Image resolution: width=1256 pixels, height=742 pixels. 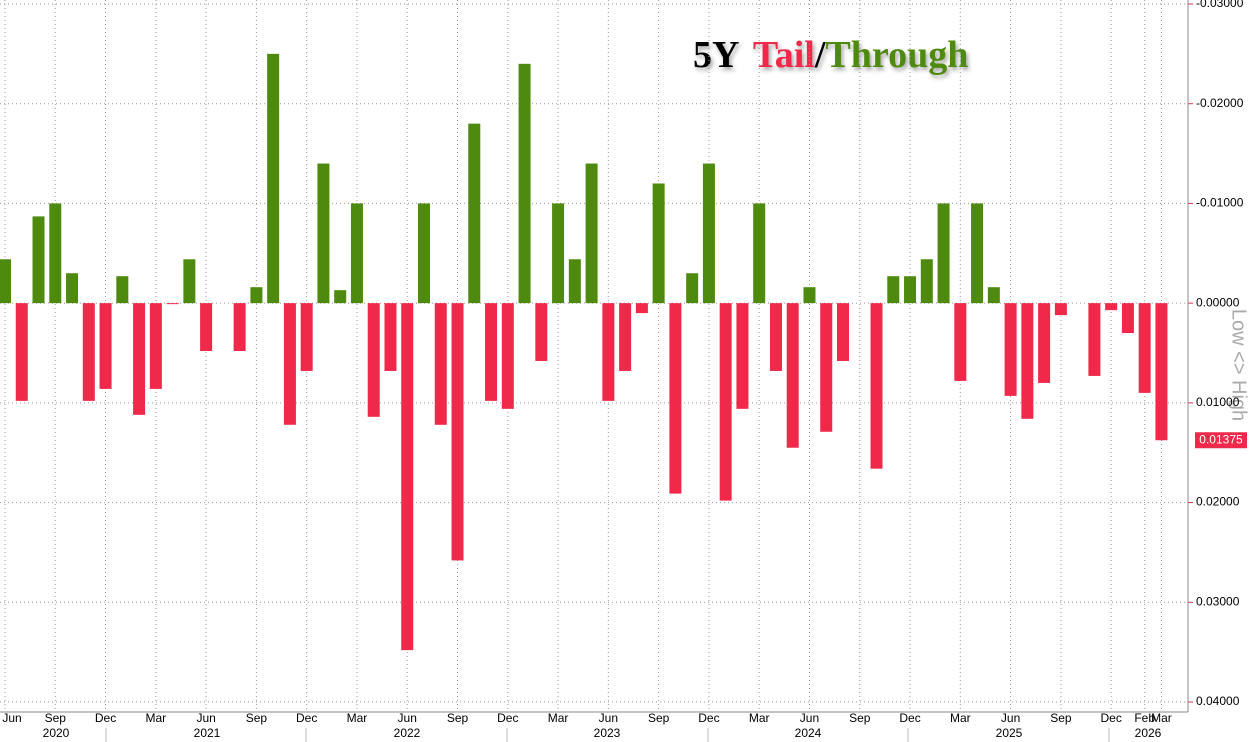 I want to click on year-label: 2023, so click(x=607, y=733).